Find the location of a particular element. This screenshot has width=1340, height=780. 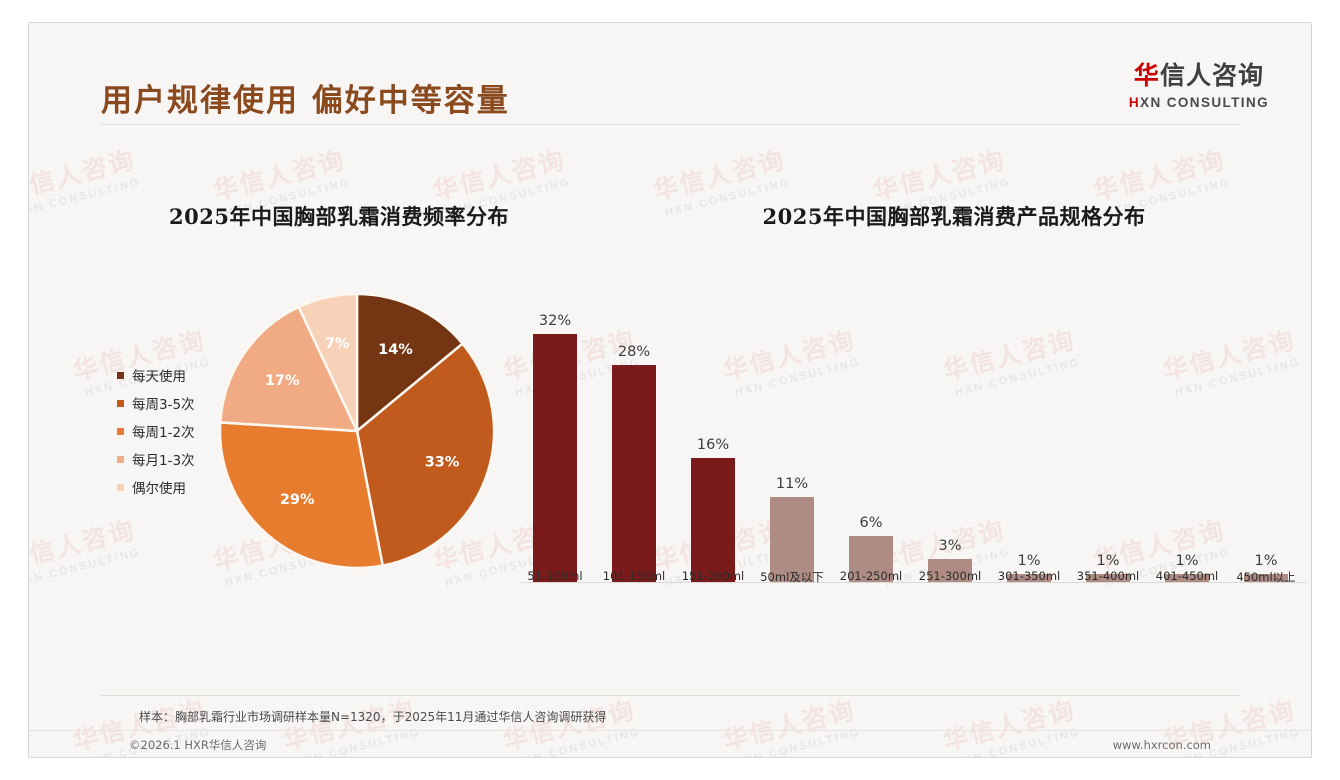

bar-category-label: 450ml以上 is located at coordinates (1266, 577).